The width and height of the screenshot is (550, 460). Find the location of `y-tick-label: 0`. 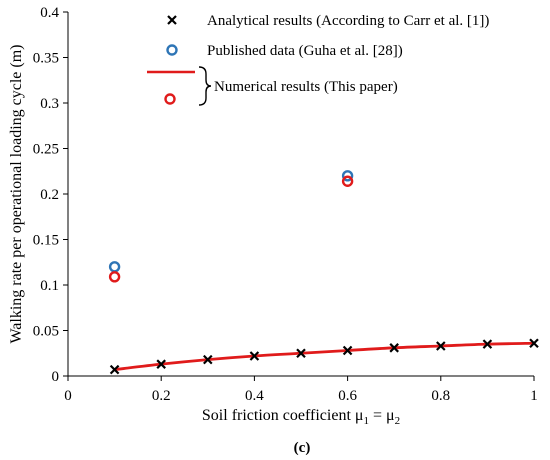

y-tick-label: 0 is located at coordinates (56, 377).